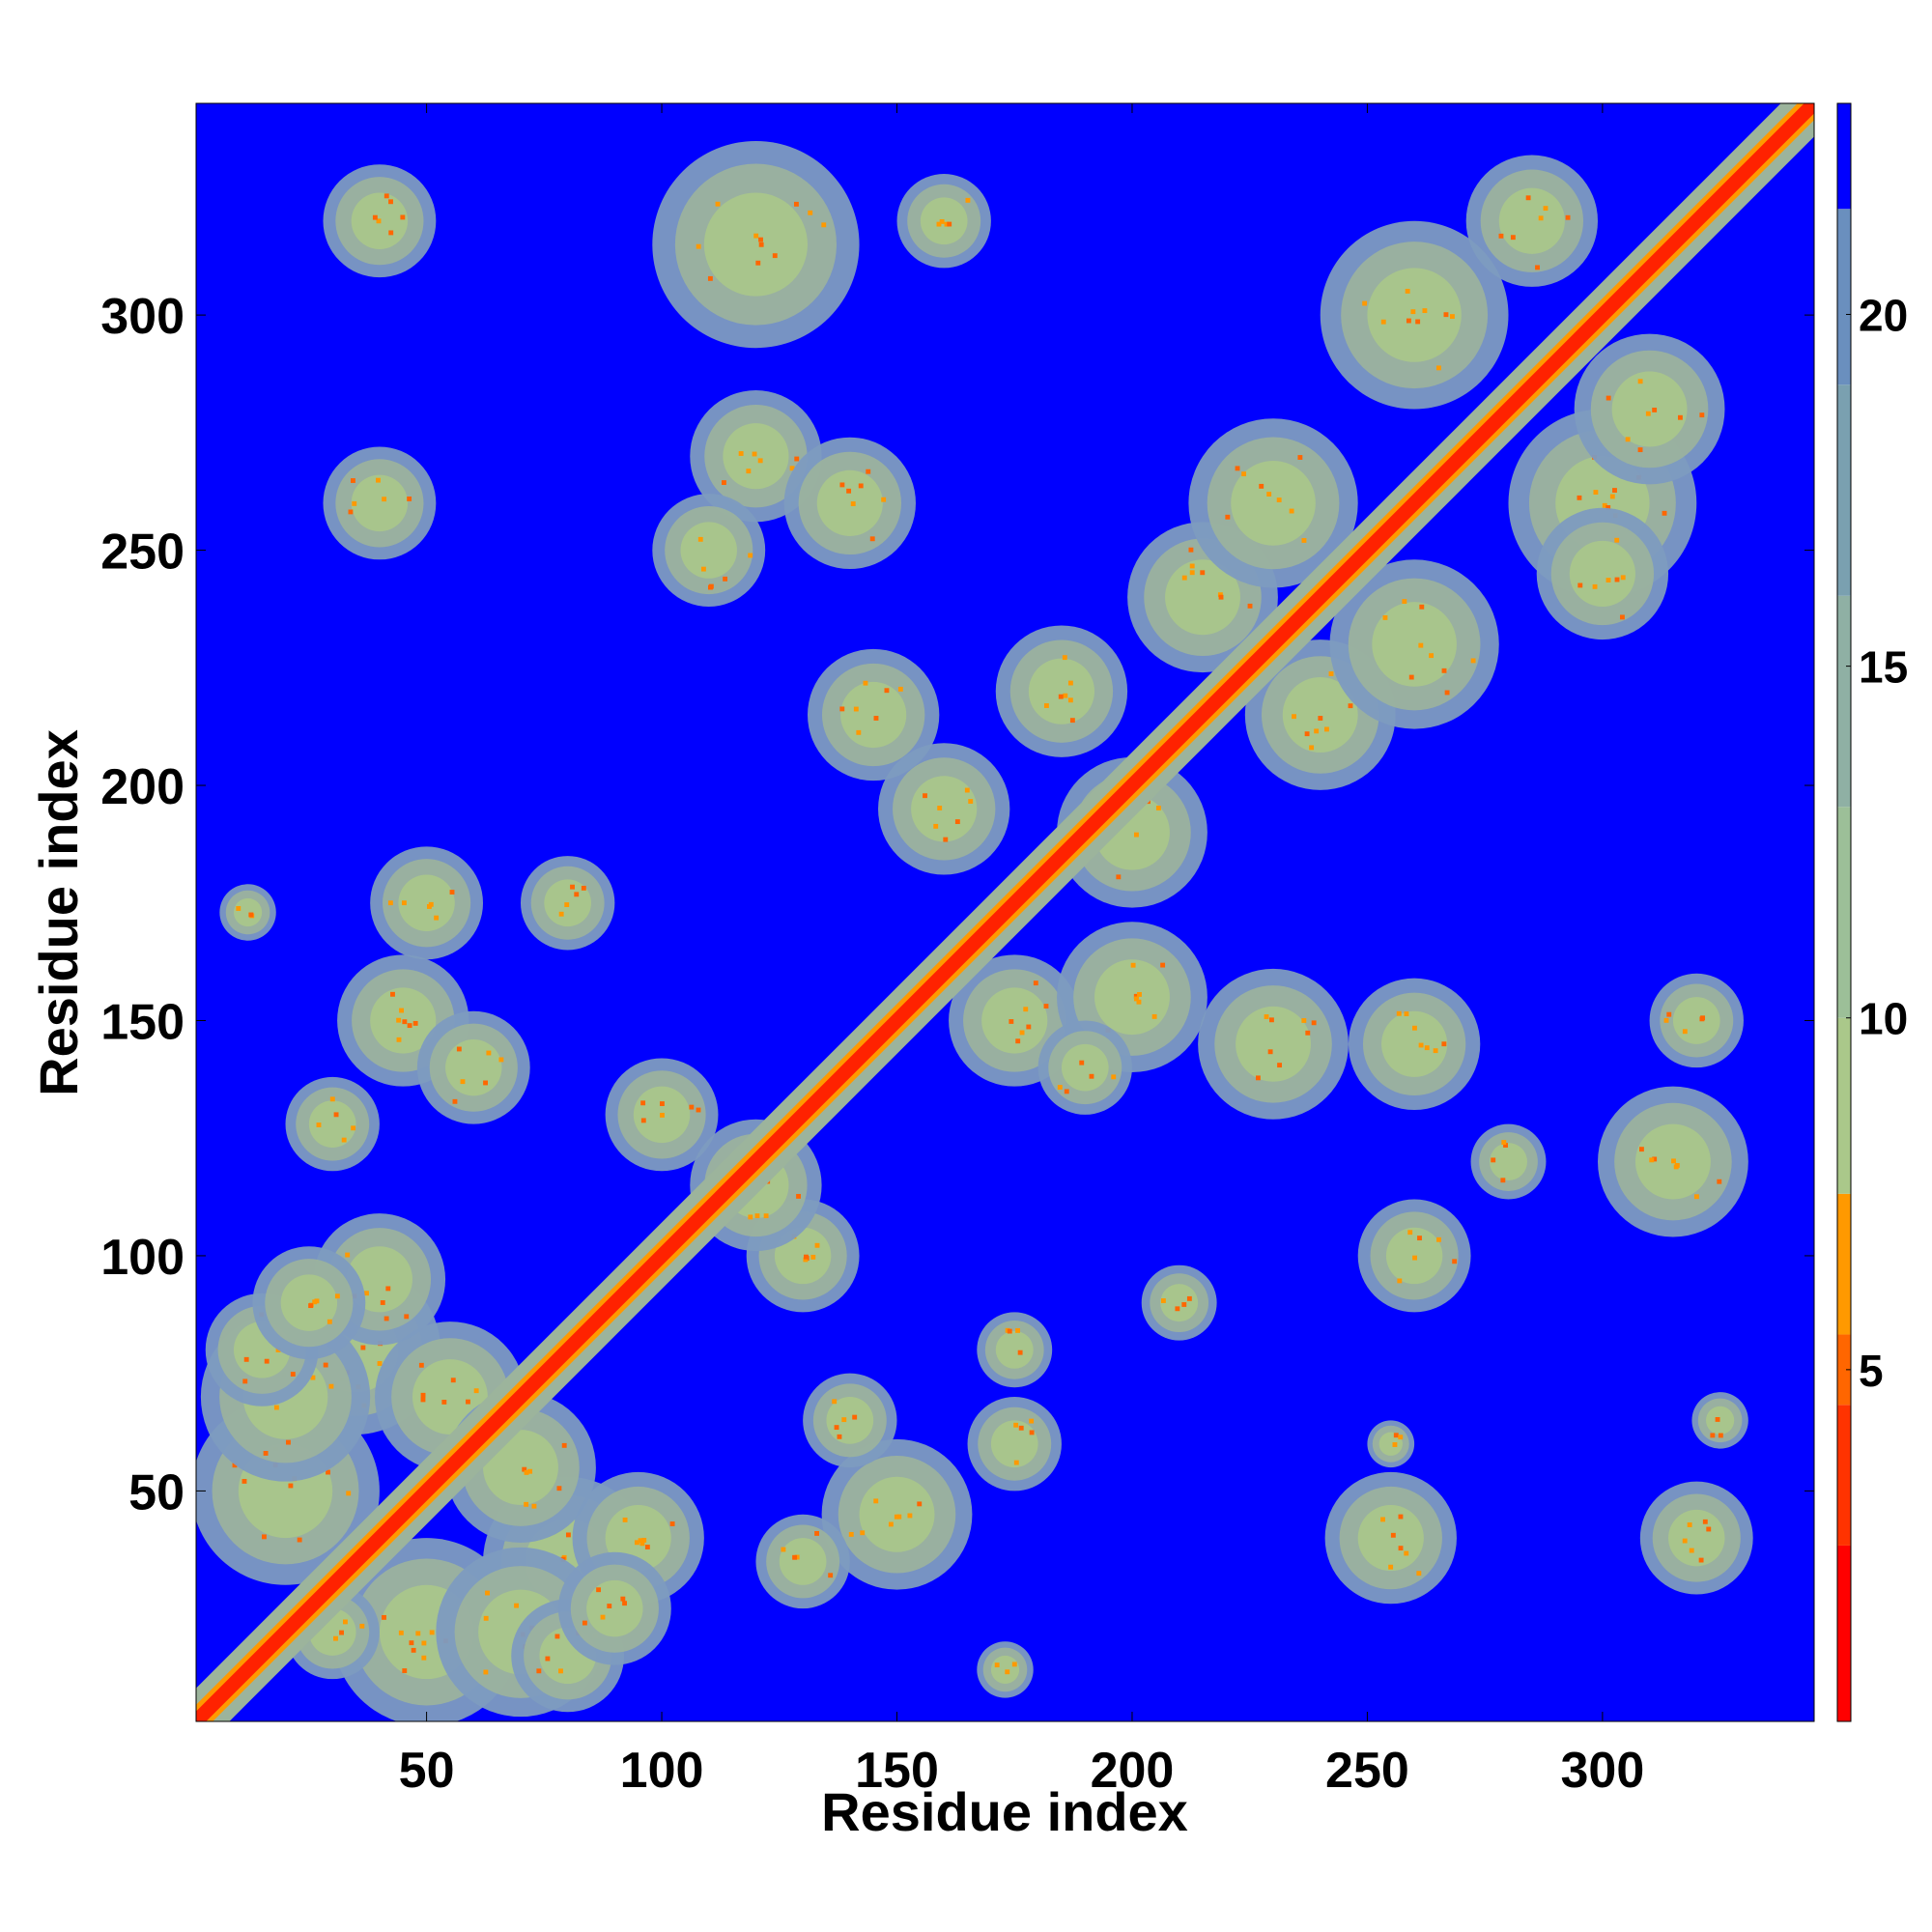 This screenshot has width=1932, height=1932. I want to click on colorbar: 5 10 15 20, so click(1872, 912).